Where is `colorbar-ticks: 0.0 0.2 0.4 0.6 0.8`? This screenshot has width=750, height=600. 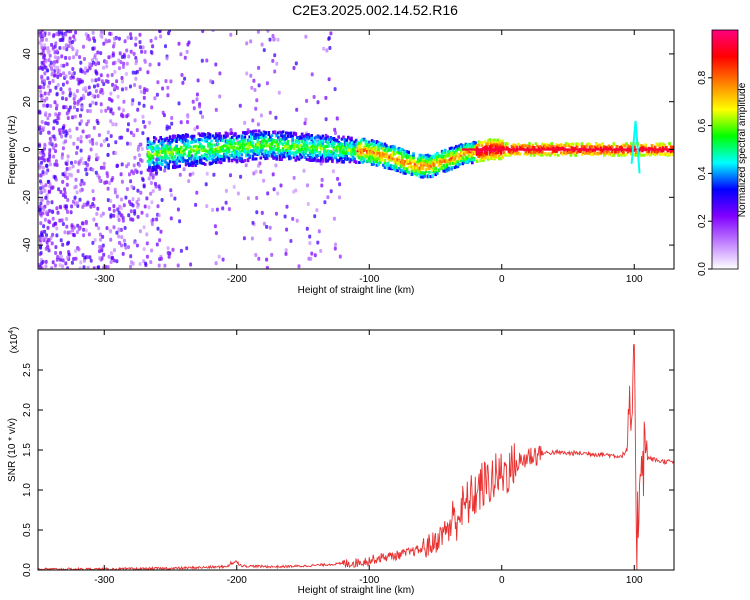
colorbar-ticks: 0.0 0.2 0.4 0.6 0.8 is located at coordinates (704, 173).